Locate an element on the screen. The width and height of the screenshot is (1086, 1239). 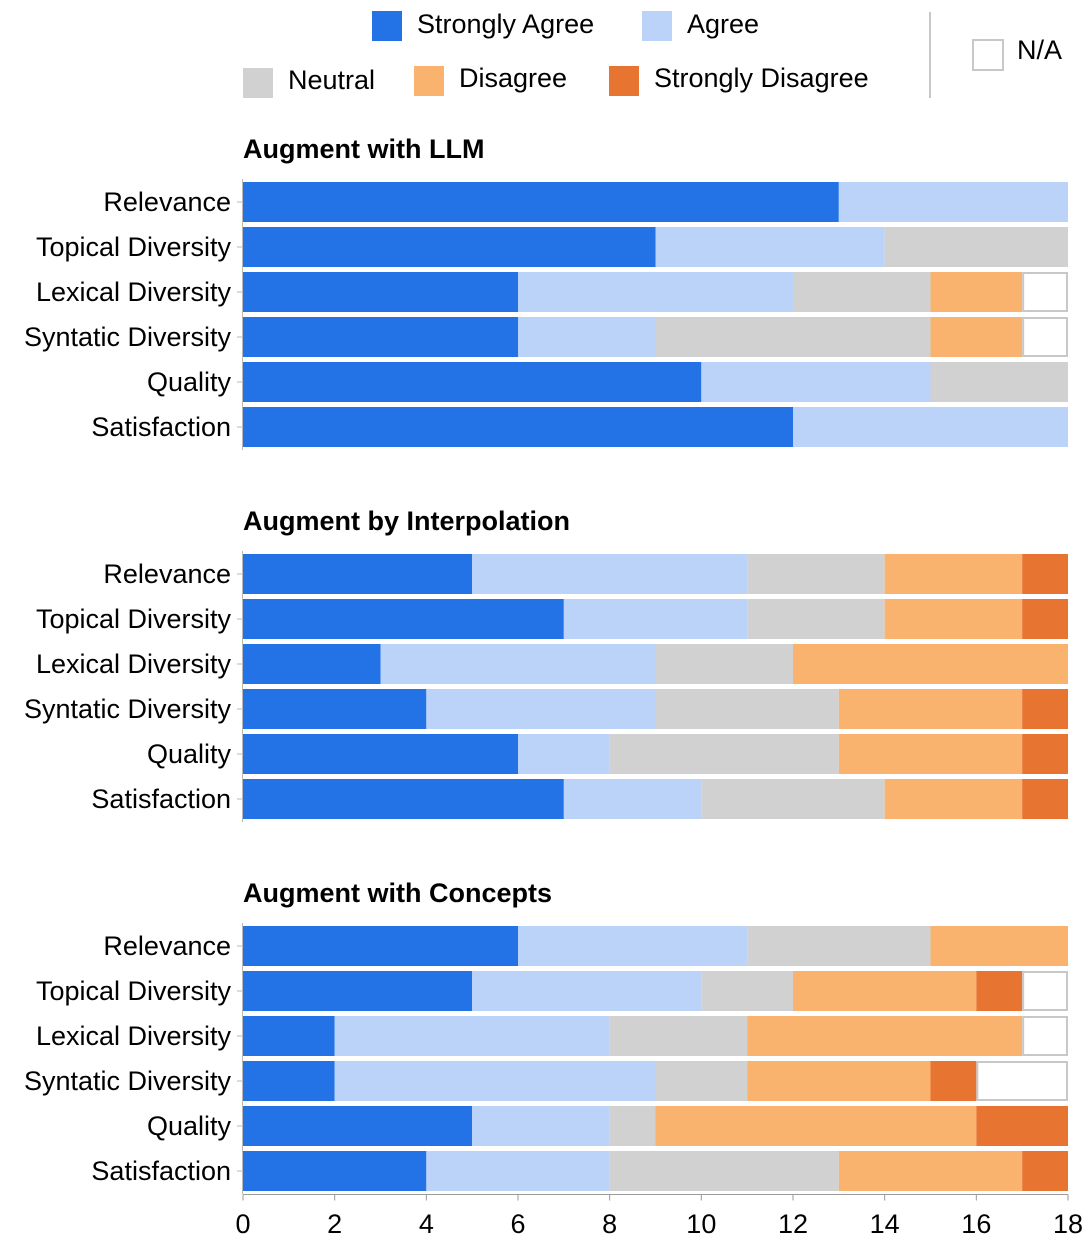
legend-label-neutral: Neutral is located at coordinates (331, 80).